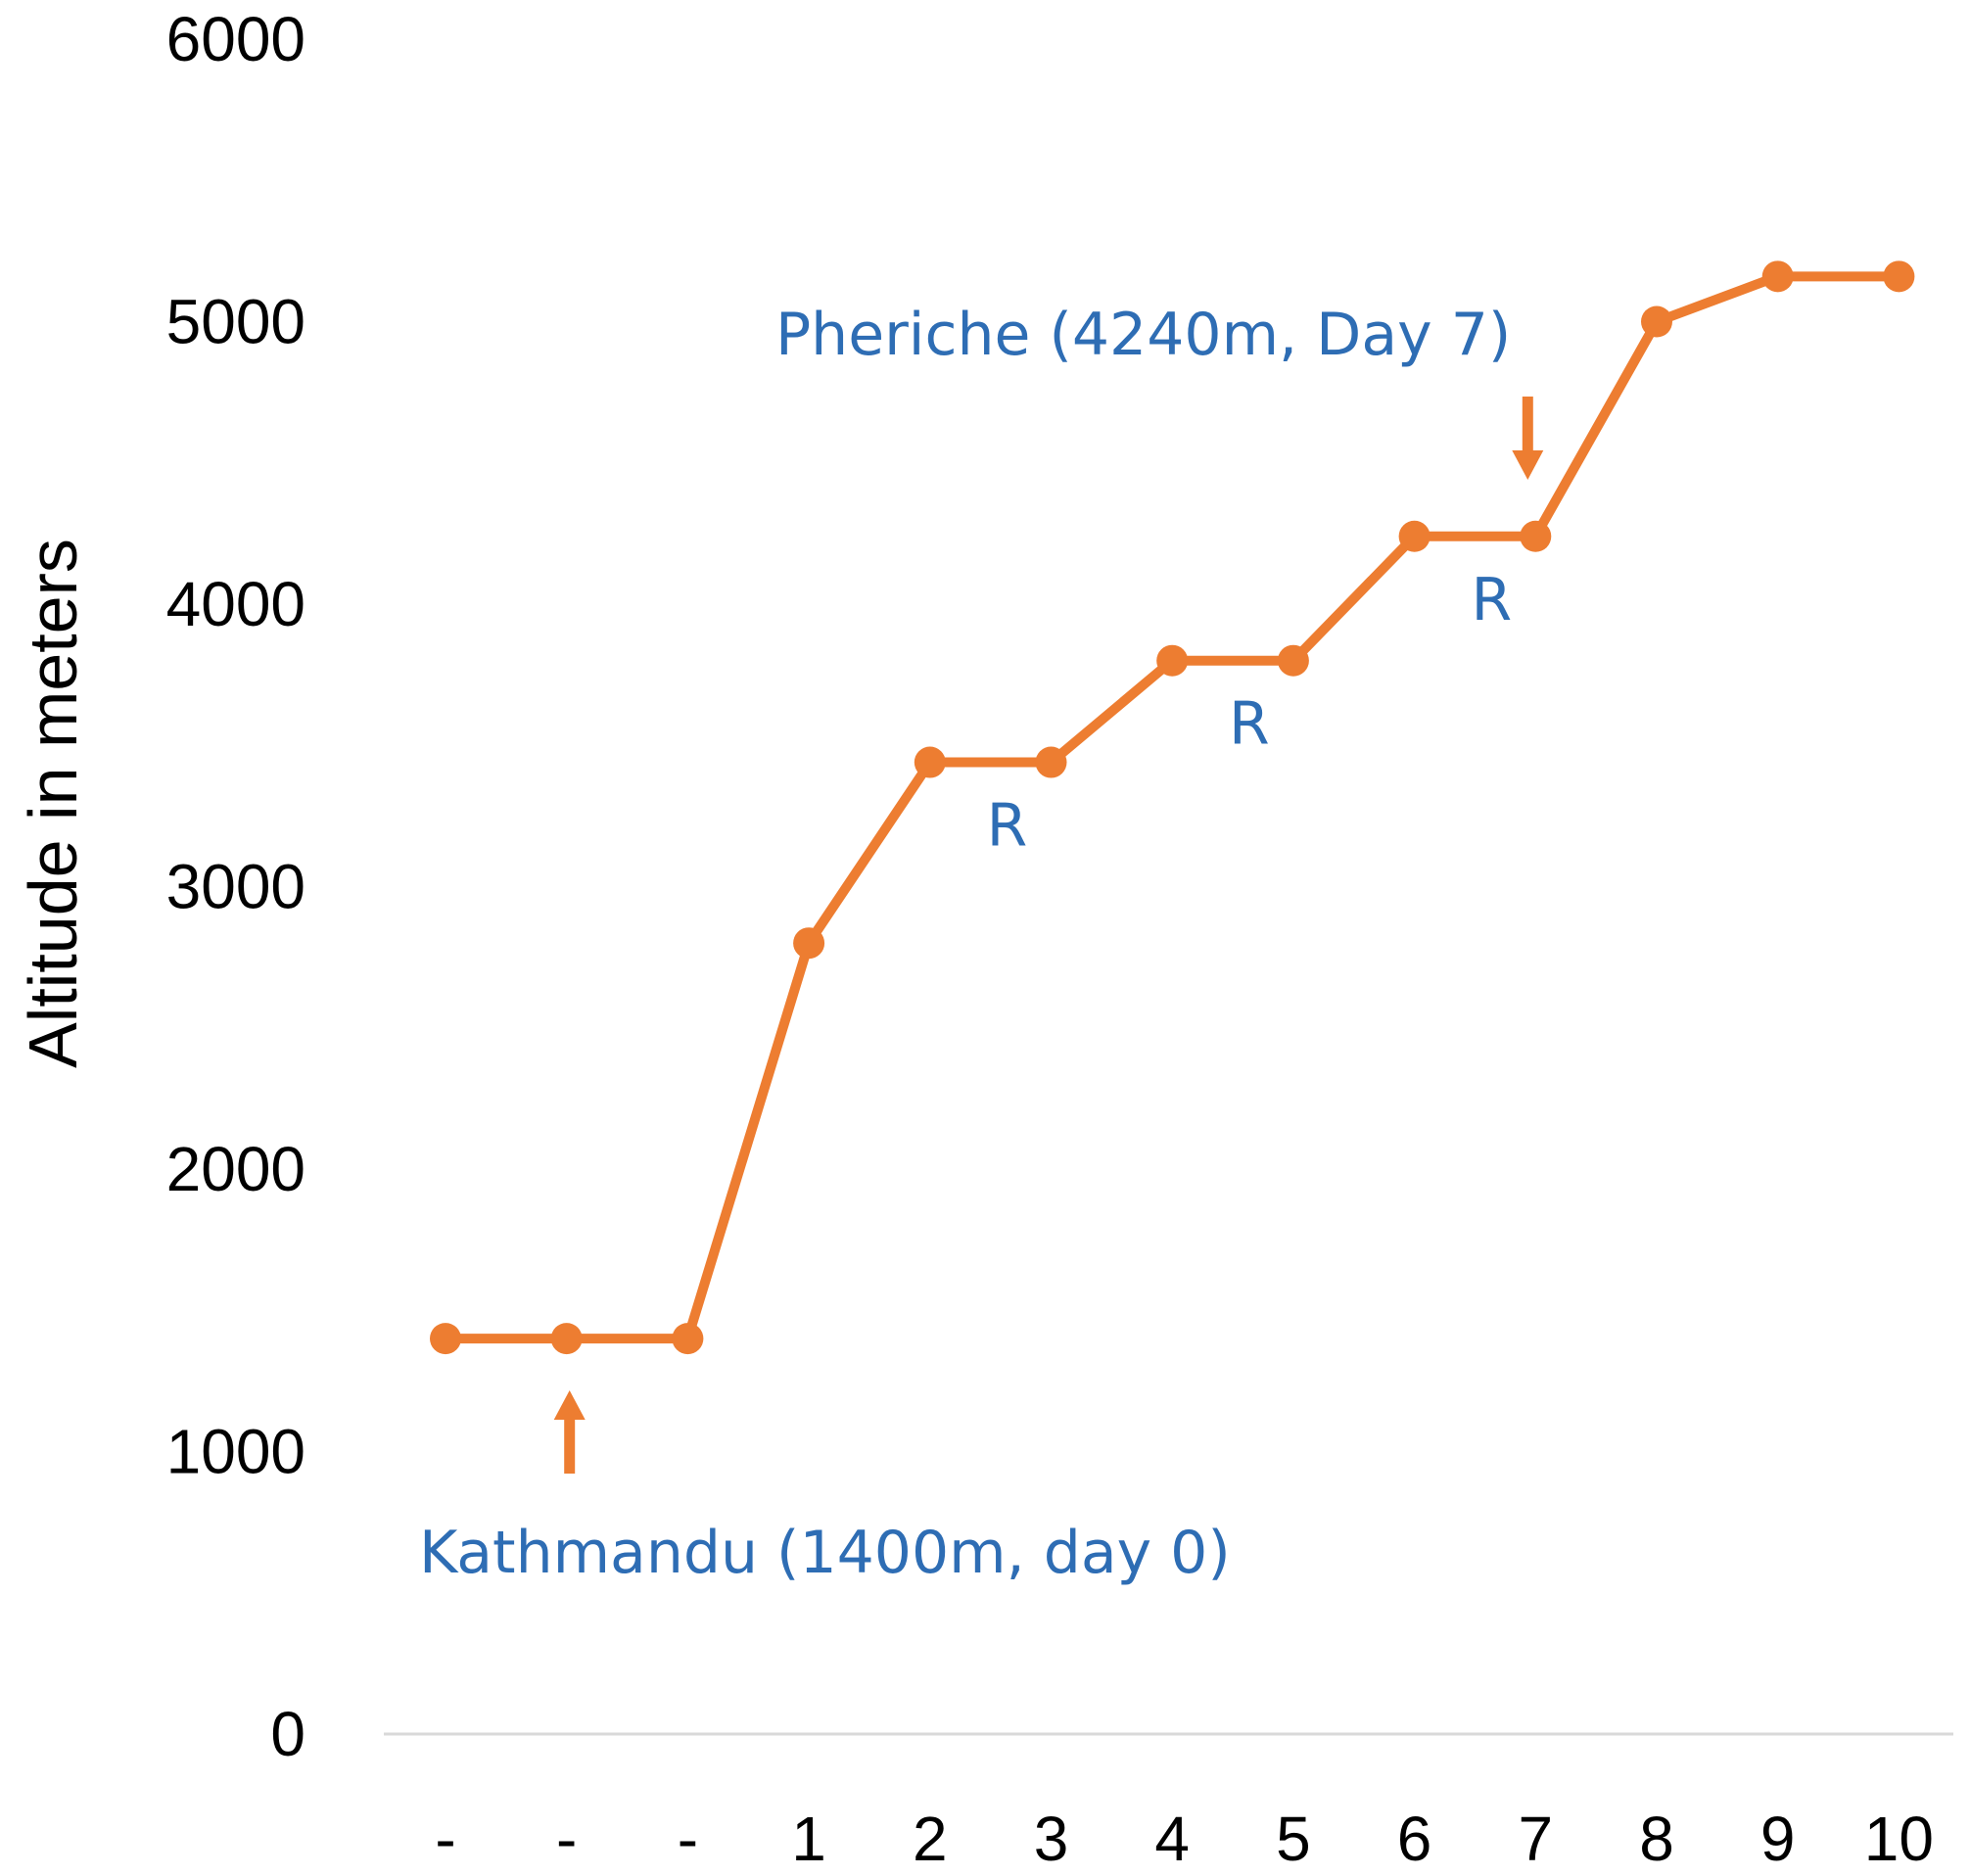  Describe the element at coordinates (235, 39) in the screenshot. I see `y-tick-label: 6000` at that location.